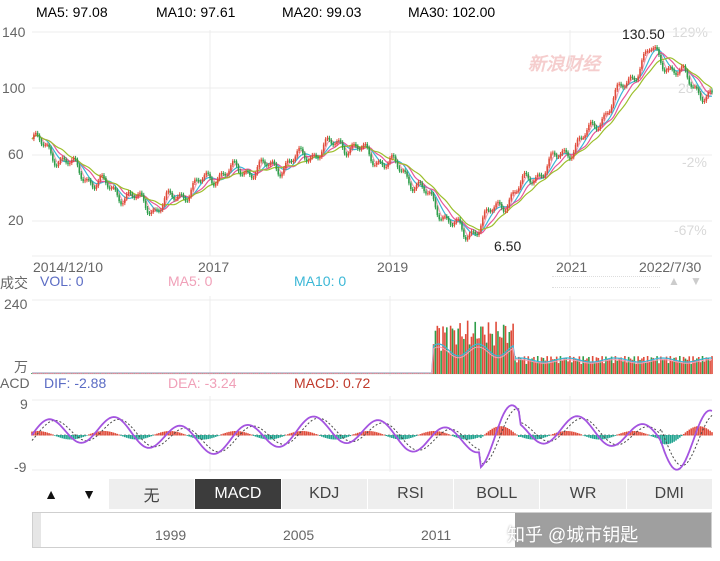 The width and height of the screenshot is (720, 561). I want to click on tab-kdj: KDJ, so click(323, 494).